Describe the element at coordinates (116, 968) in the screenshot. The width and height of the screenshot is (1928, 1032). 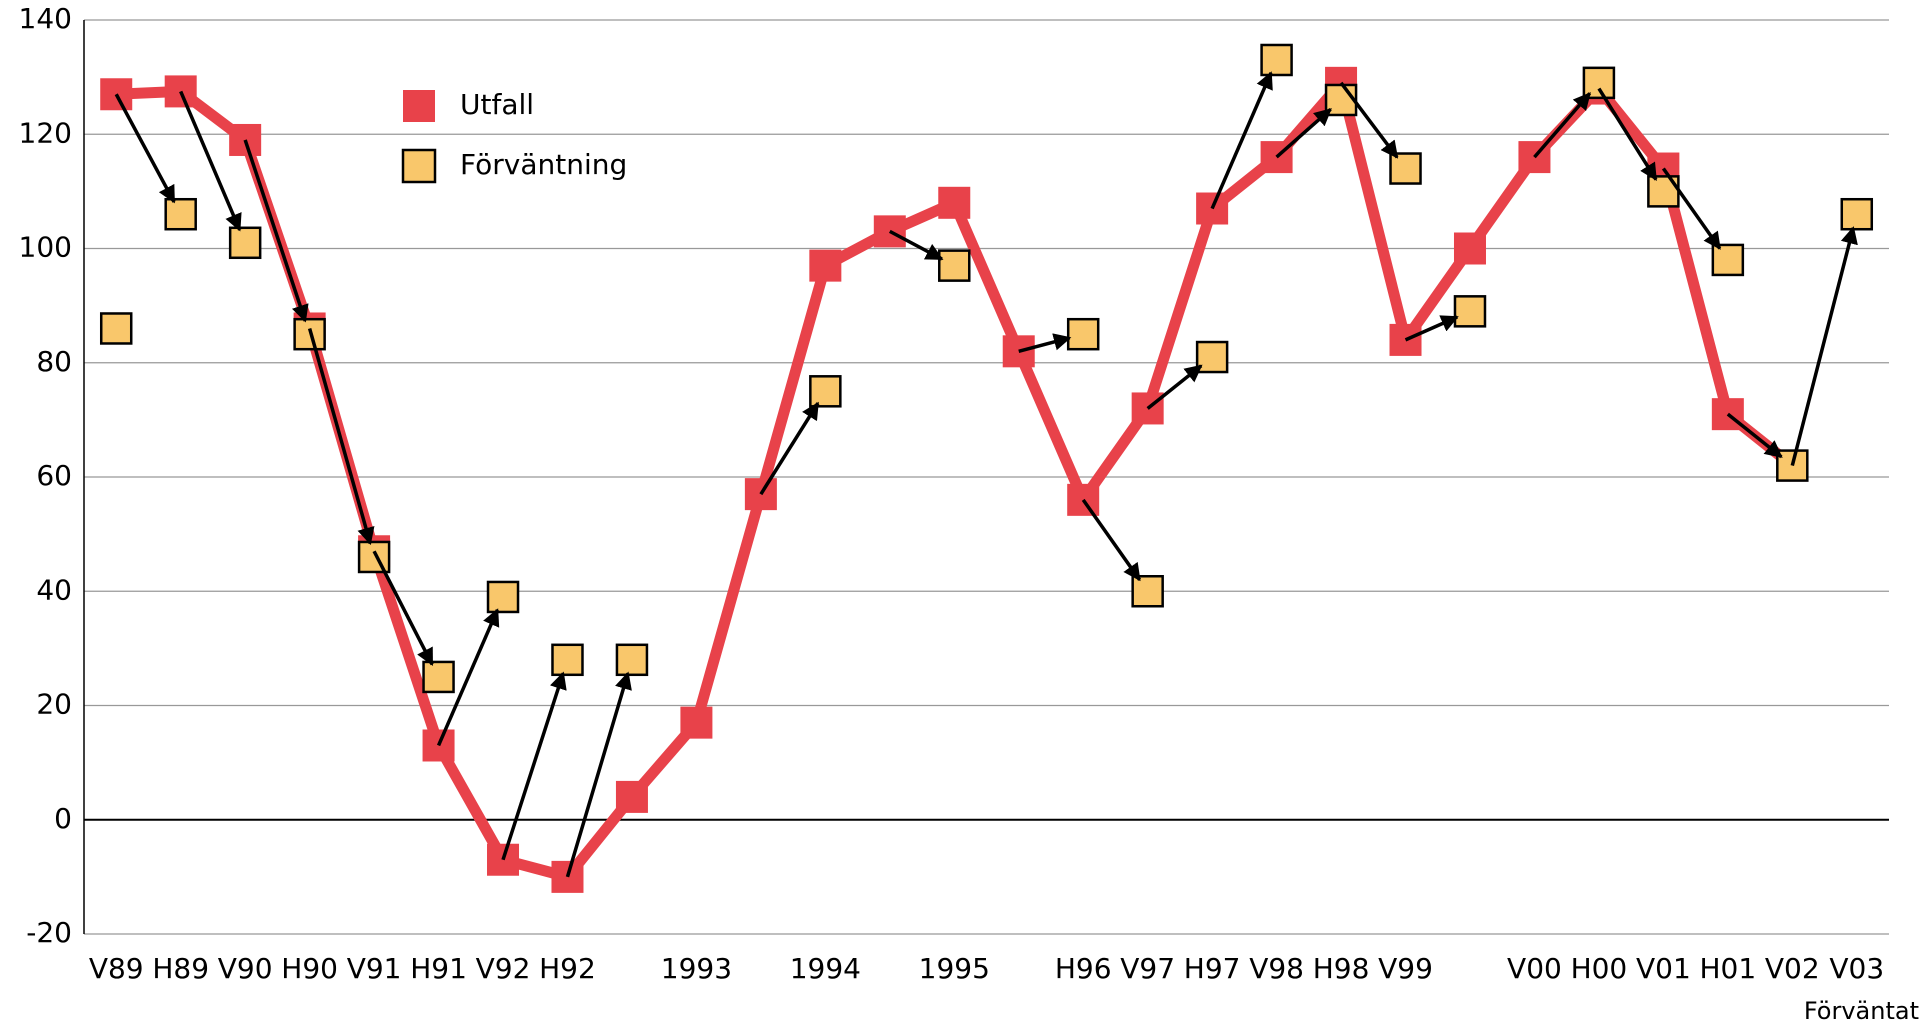
I see `x-tick-label: V89` at that location.